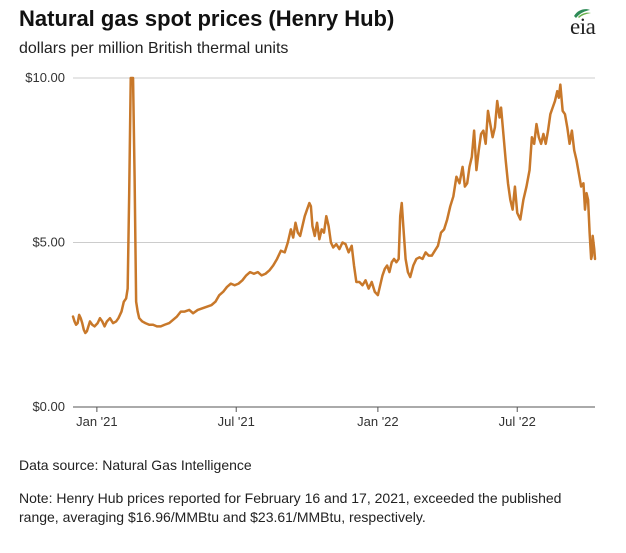 The image size is (626, 553). Describe the element at coordinates (135, 465) in the screenshot. I see `data-source: Data source: Natural Gas Intelligence` at that location.